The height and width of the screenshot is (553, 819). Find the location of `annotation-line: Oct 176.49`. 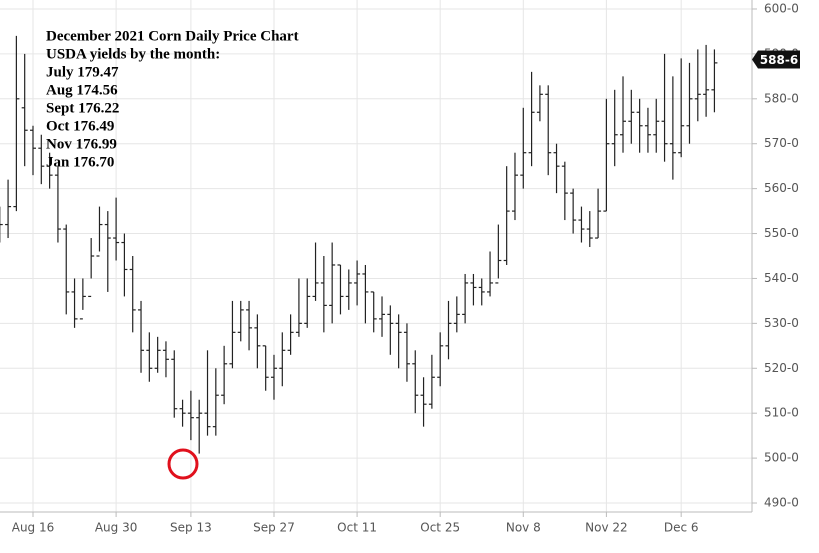

annotation-line: Oct 176.49 is located at coordinates (80, 126).